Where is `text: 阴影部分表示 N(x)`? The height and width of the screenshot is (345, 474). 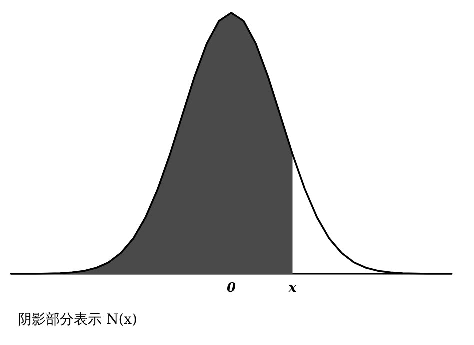
text: 阴影部分表示 N(x) is located at coordinates (78, 320).